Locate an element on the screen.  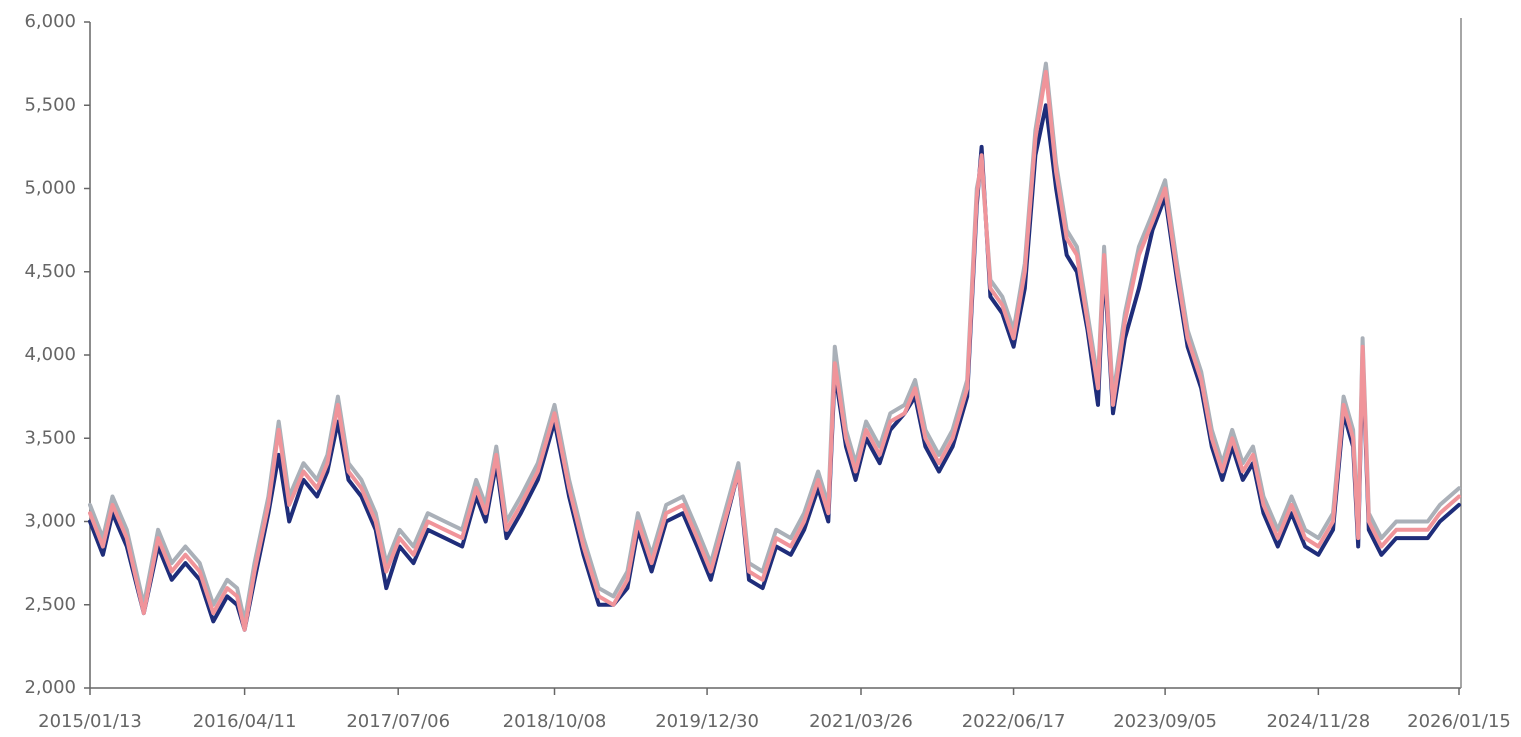
y-tick-label: 4,000 is located at coordinates (50, 354).